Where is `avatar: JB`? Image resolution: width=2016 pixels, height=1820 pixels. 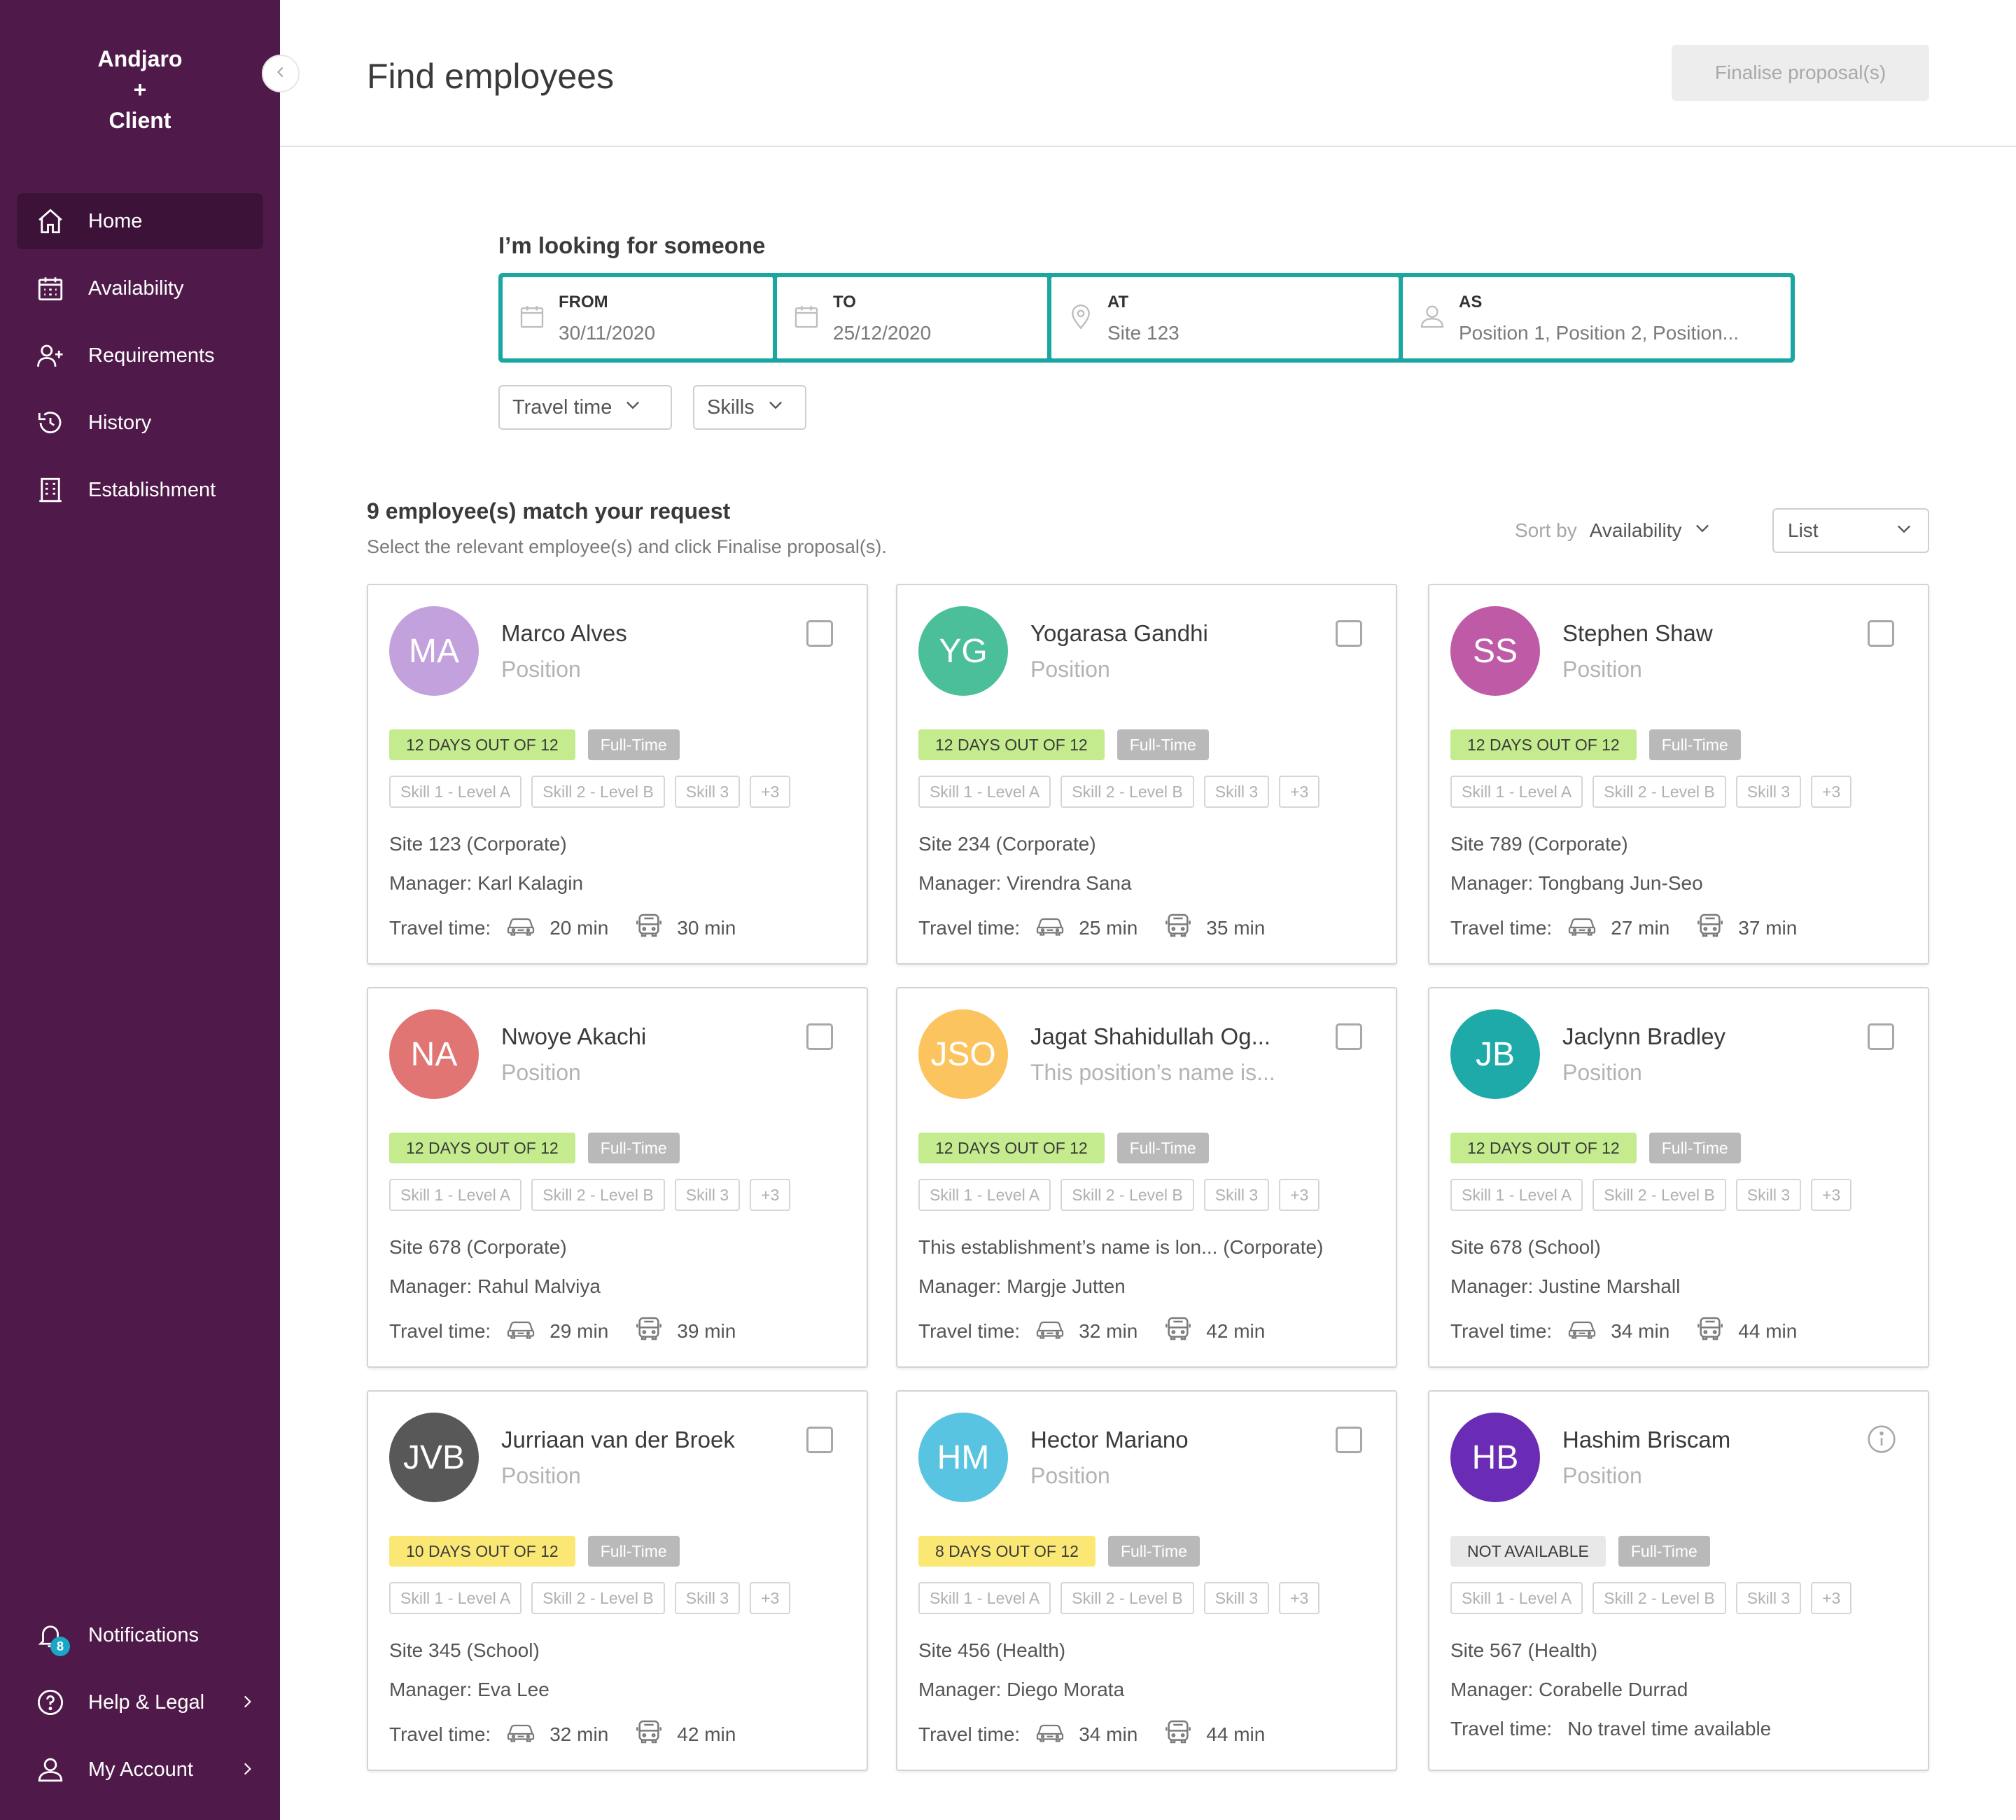 avatar: JB is located at coordinates (1495, 1054).